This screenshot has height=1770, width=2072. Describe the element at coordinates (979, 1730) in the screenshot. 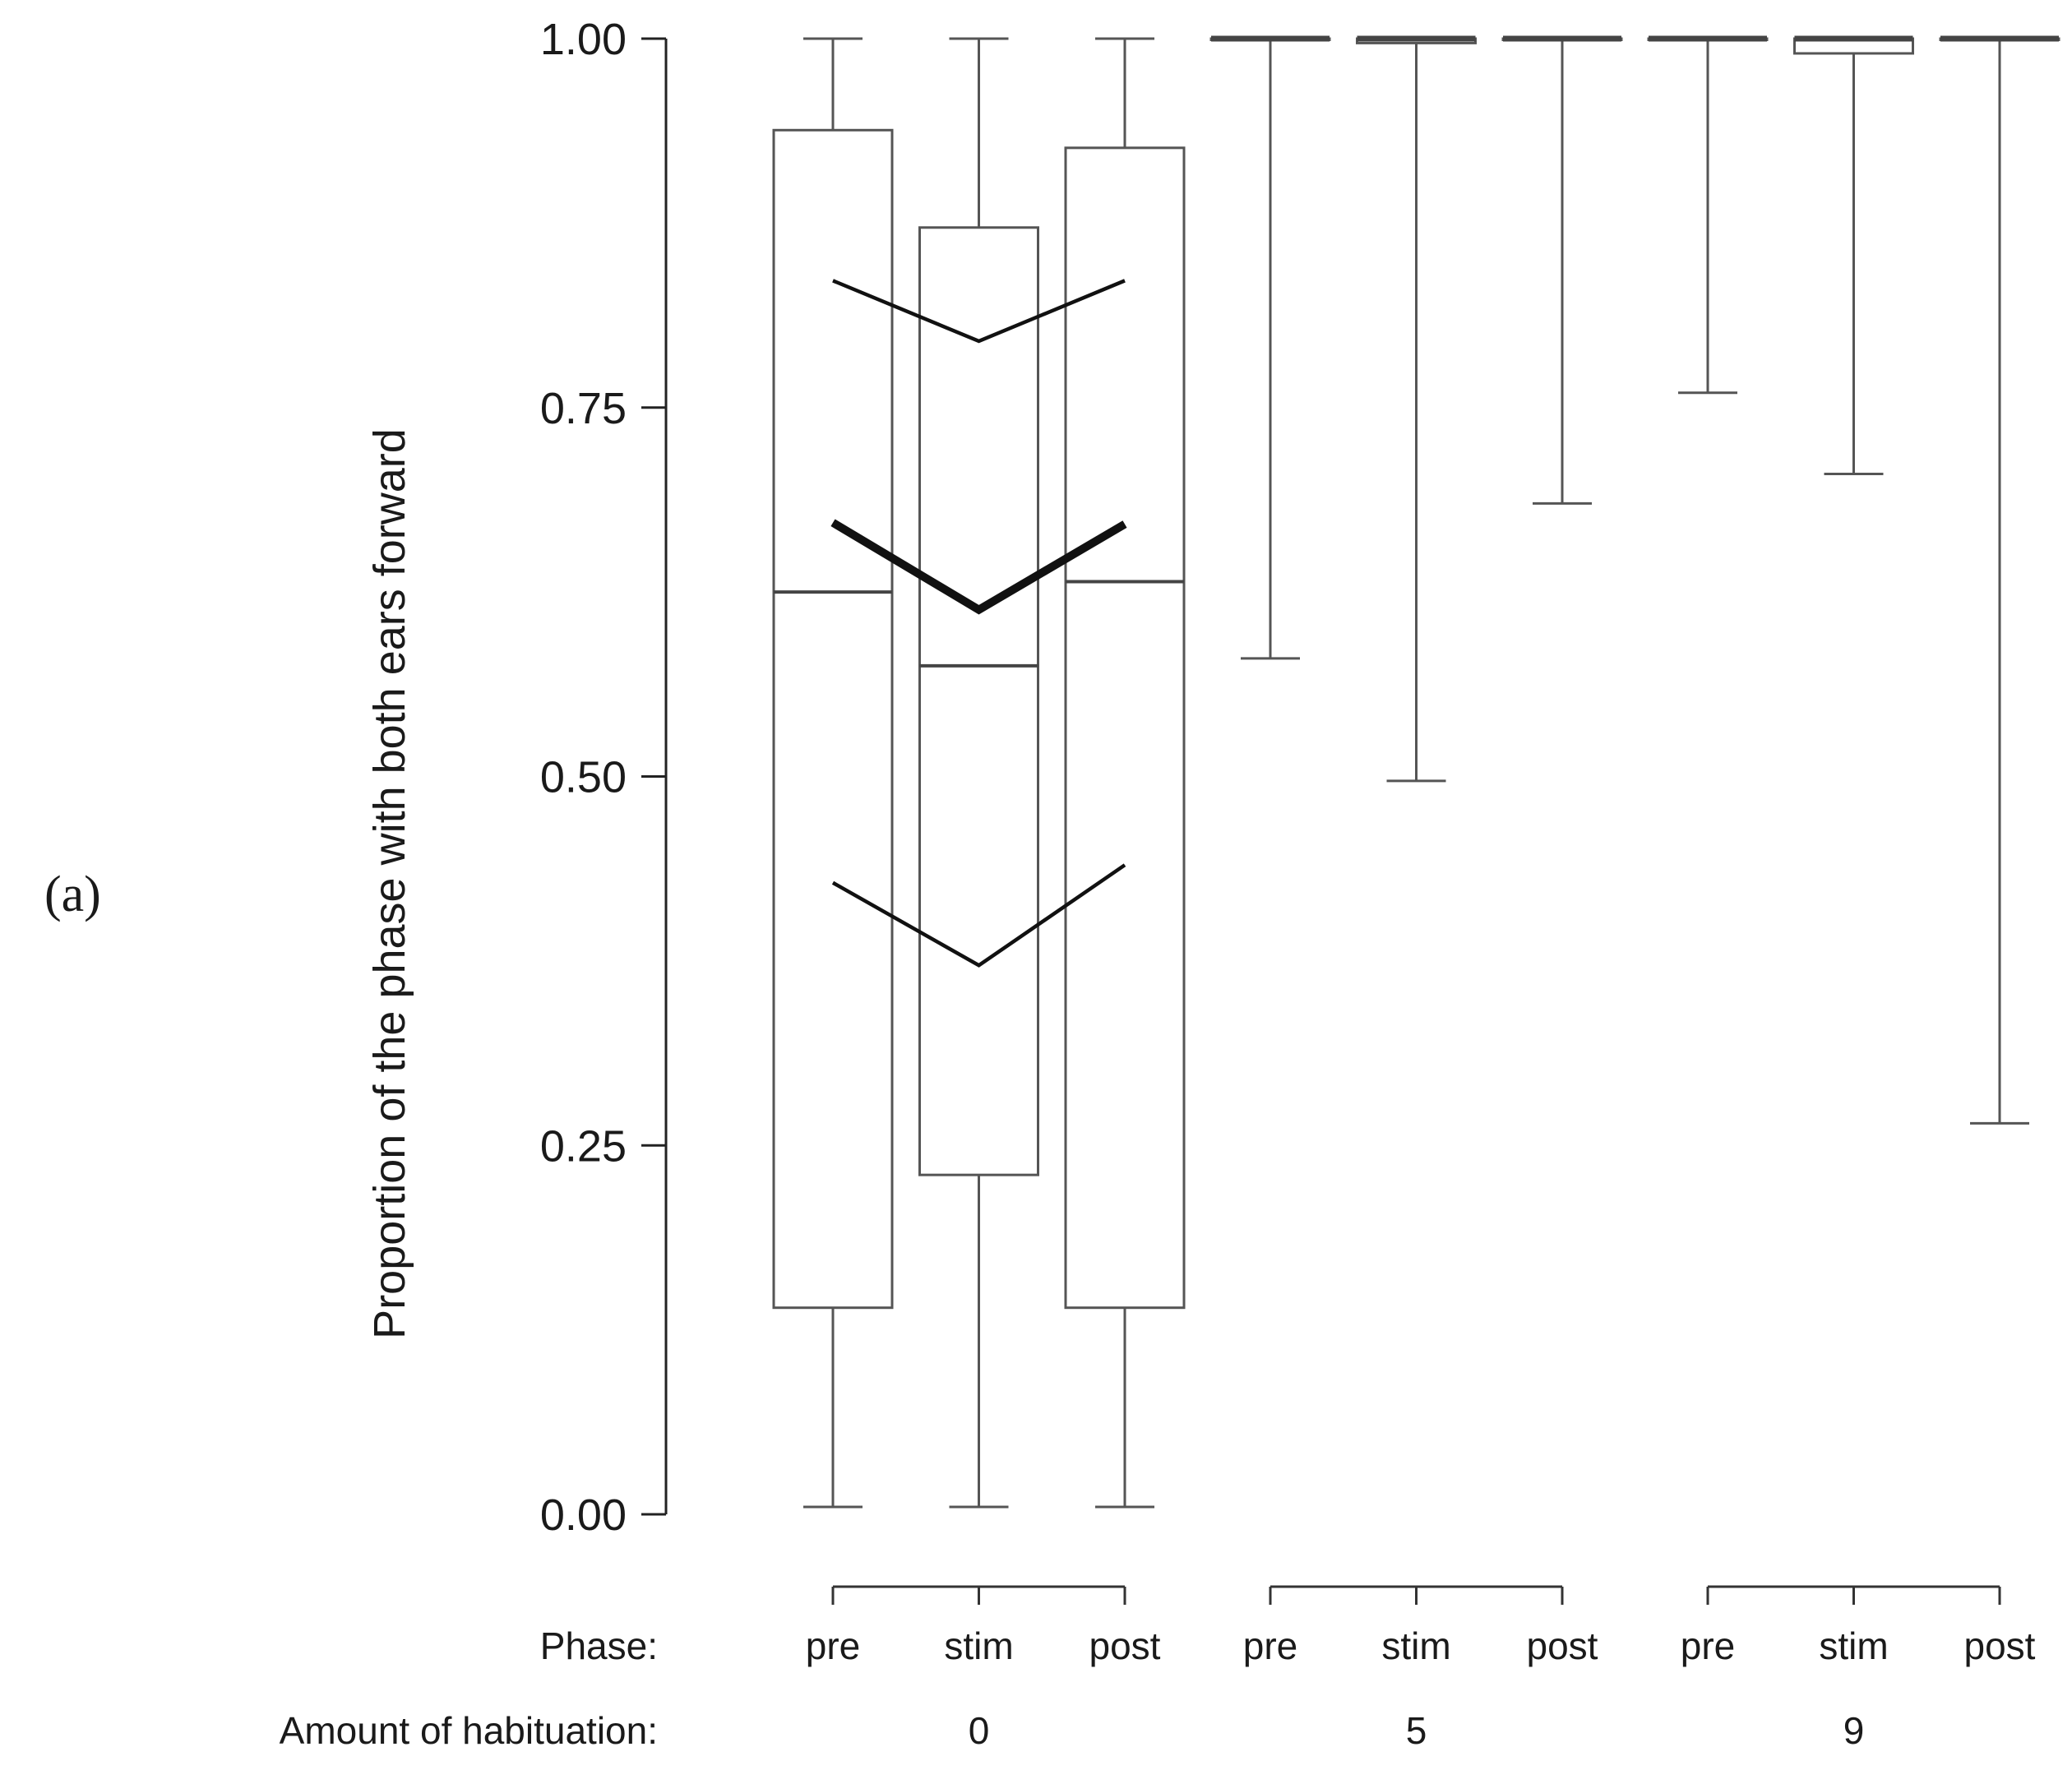

I see `habituation-label: 0` at that location.